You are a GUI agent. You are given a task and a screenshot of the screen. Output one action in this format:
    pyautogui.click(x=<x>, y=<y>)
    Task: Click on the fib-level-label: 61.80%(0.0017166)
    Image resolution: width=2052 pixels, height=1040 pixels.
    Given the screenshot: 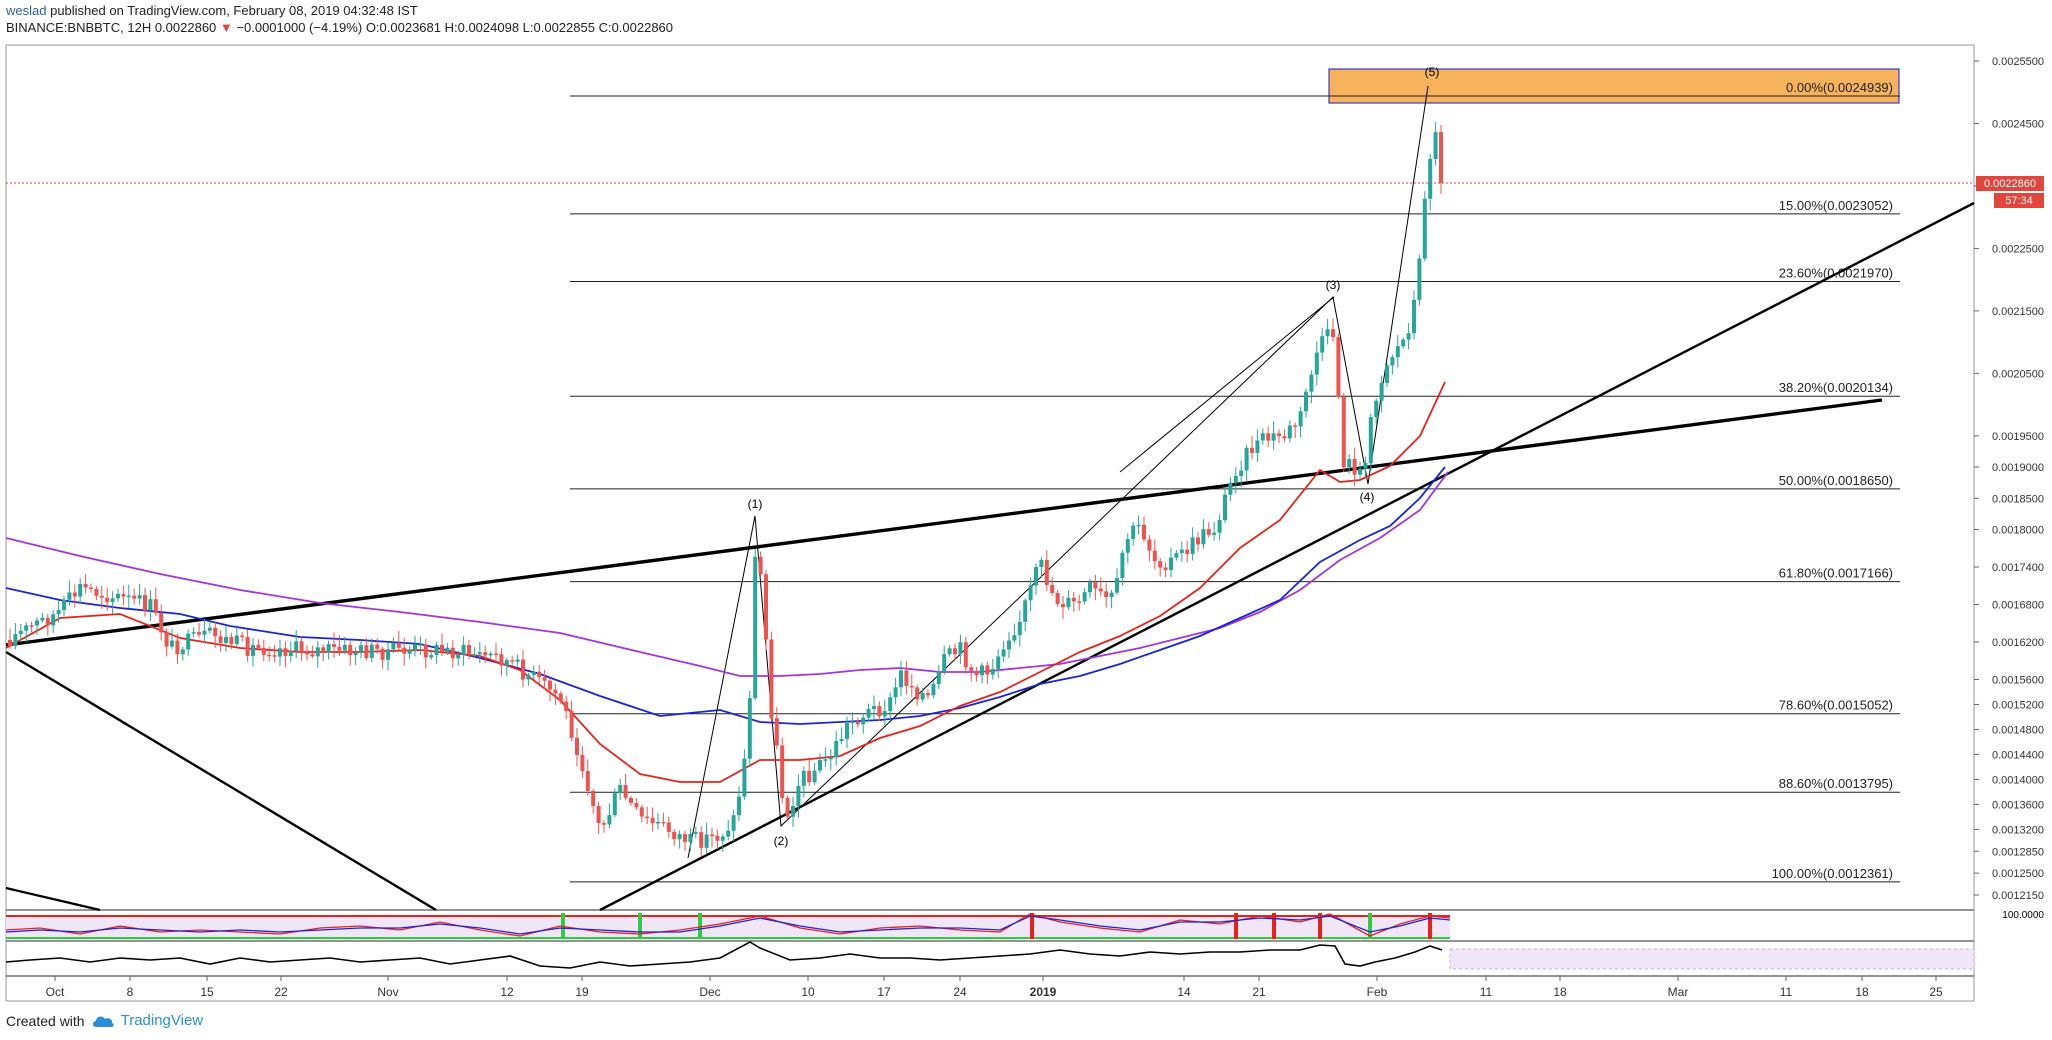 What is the action you would take?
    pyautogui.click(x=1836, y=573)
    